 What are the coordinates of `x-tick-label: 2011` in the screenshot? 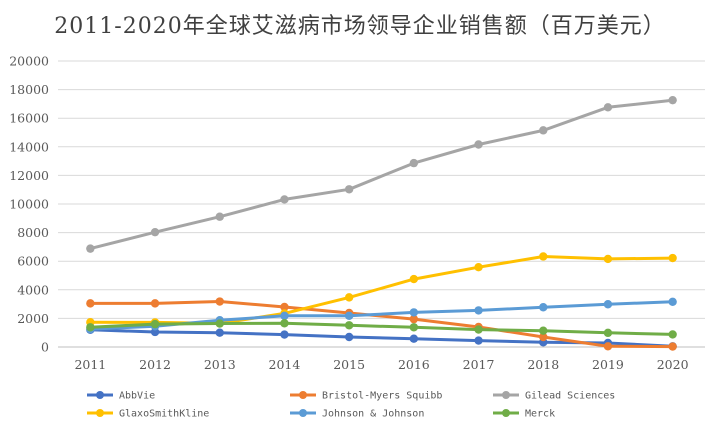 It's located at (90, 364).